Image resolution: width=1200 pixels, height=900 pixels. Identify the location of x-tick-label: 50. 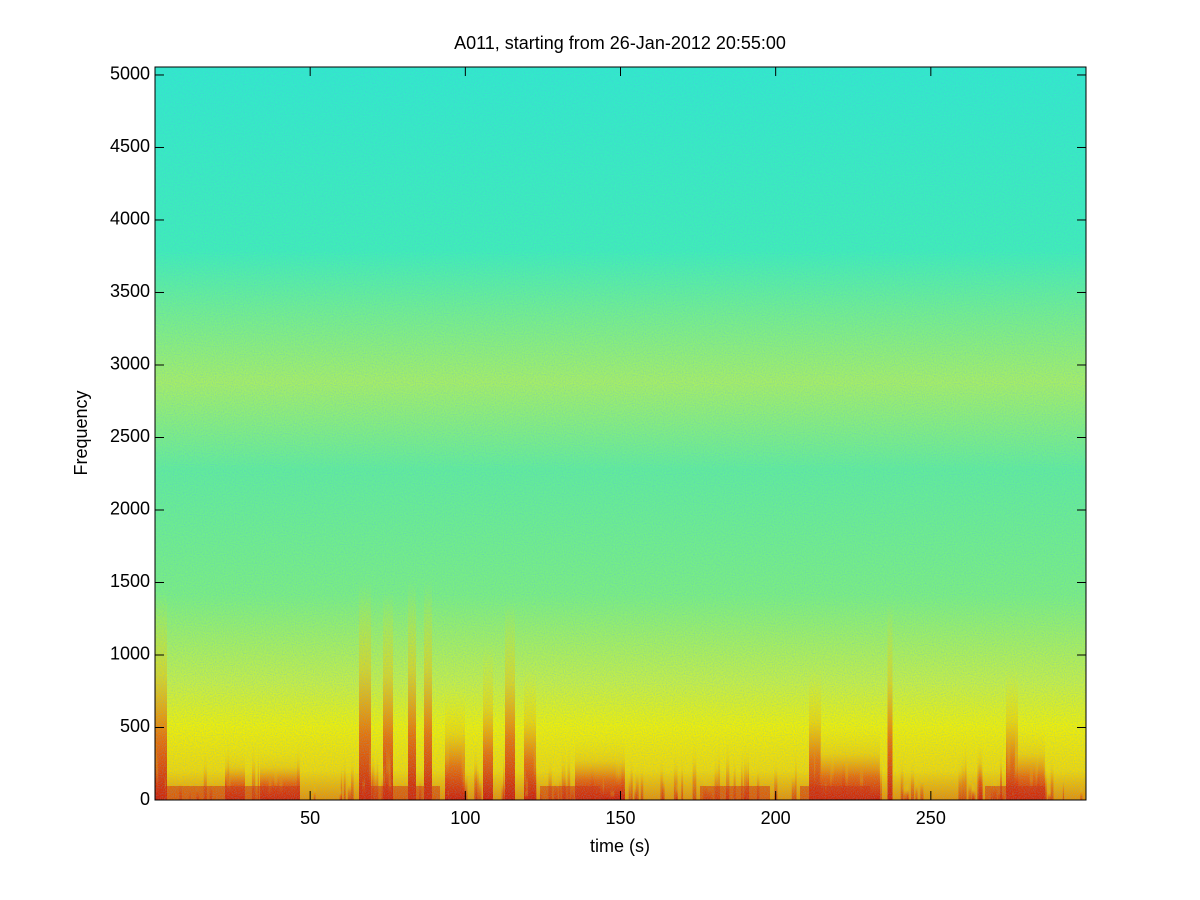
(310, 818).